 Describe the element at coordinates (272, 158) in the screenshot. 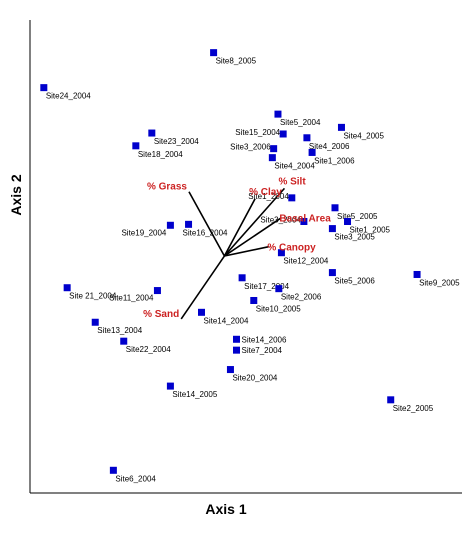

I see `site-point-site4-2004` at that location.